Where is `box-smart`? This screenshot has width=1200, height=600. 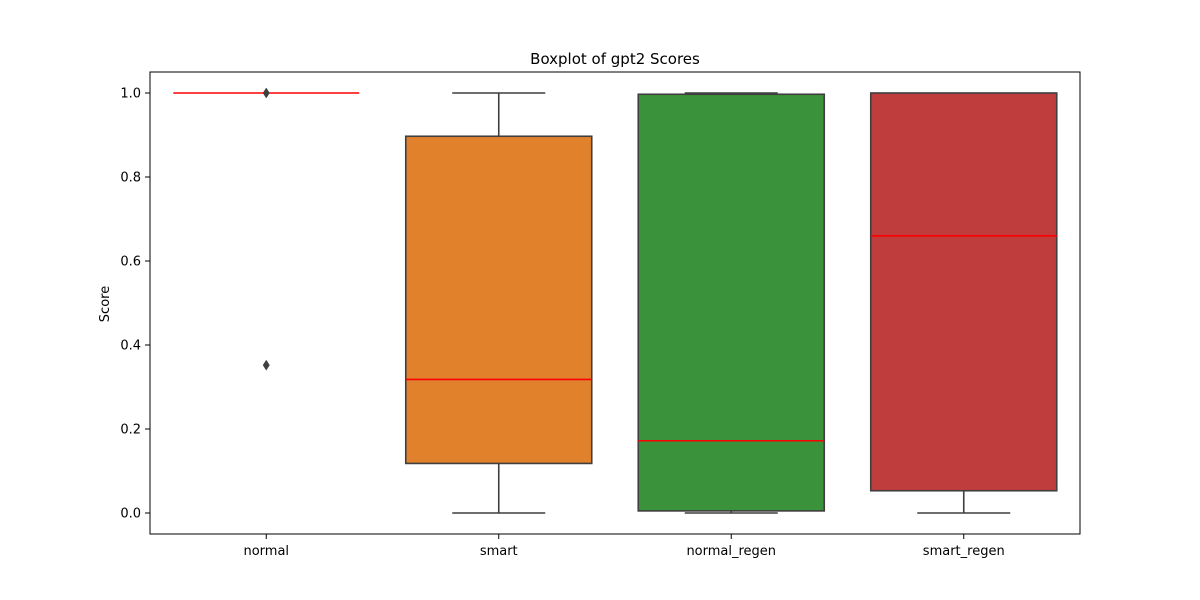 box-smart is located at coordinates (498, 303).